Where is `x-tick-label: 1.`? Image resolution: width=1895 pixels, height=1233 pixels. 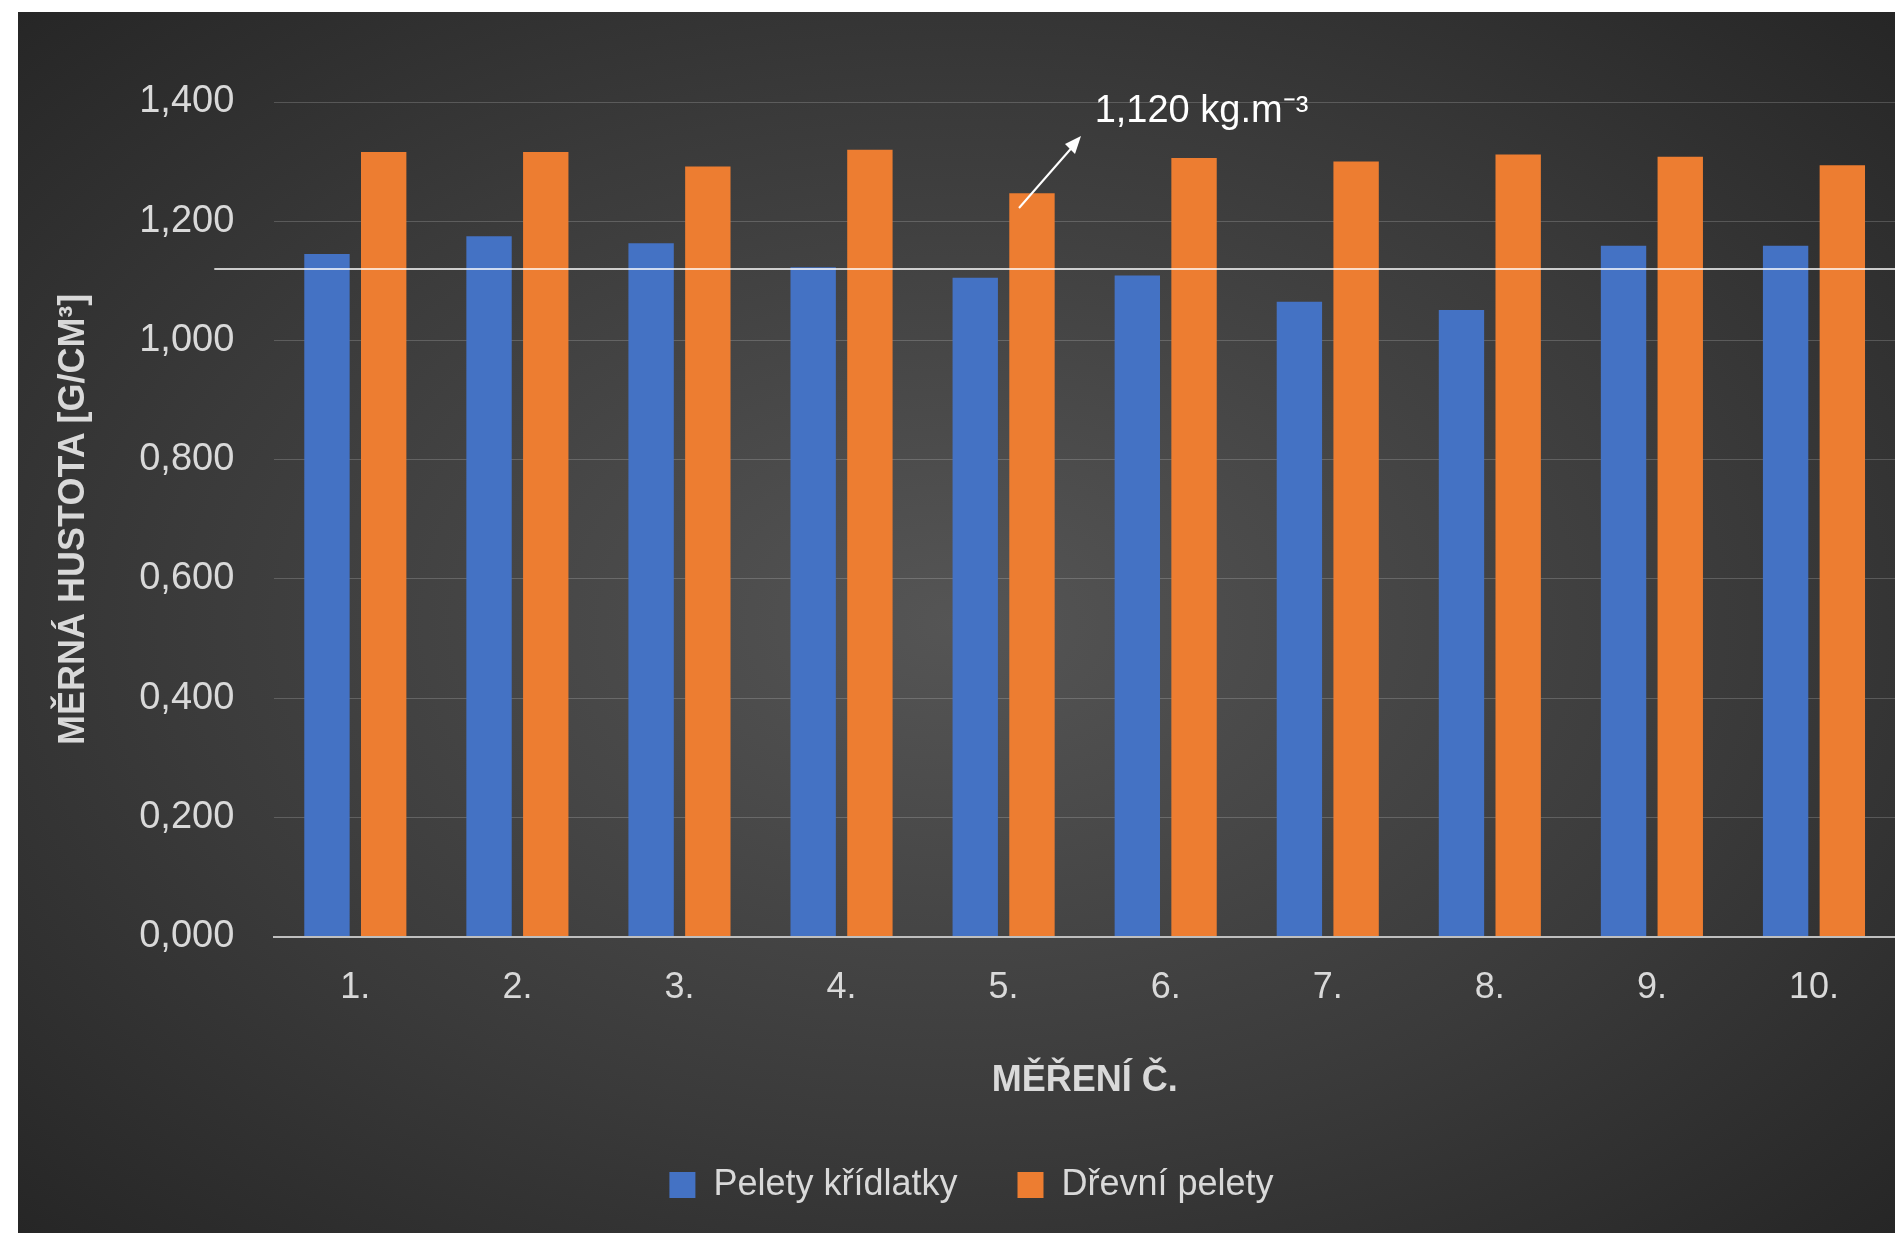 x-tick-label: 1. is located at coordinates (355, 986).